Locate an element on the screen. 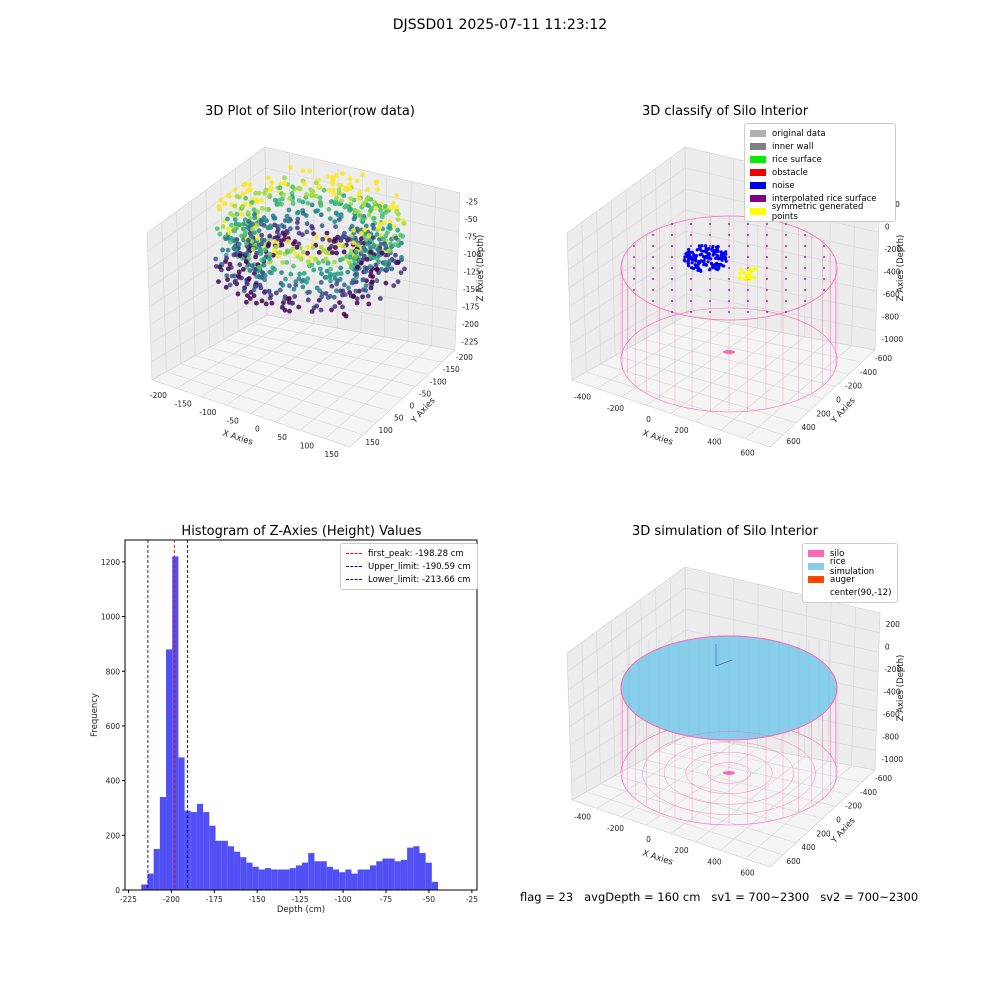 Image resolution: width=1000 pixels, height=1000 pixels. z-axis-label: Z Axies (Depth) is located at coordinates (481, 268).